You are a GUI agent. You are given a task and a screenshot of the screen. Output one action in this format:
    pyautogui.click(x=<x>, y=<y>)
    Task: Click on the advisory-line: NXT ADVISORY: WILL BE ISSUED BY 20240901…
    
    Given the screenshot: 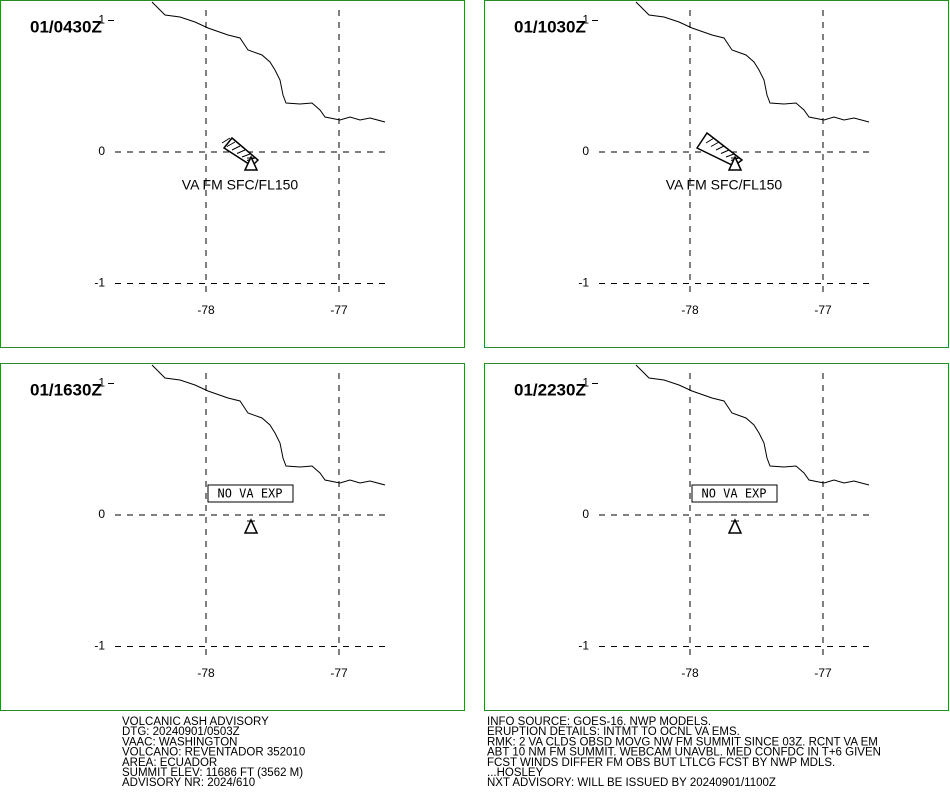 What is the action you would take?
    pyautogui.click(x=631, y=783)
    